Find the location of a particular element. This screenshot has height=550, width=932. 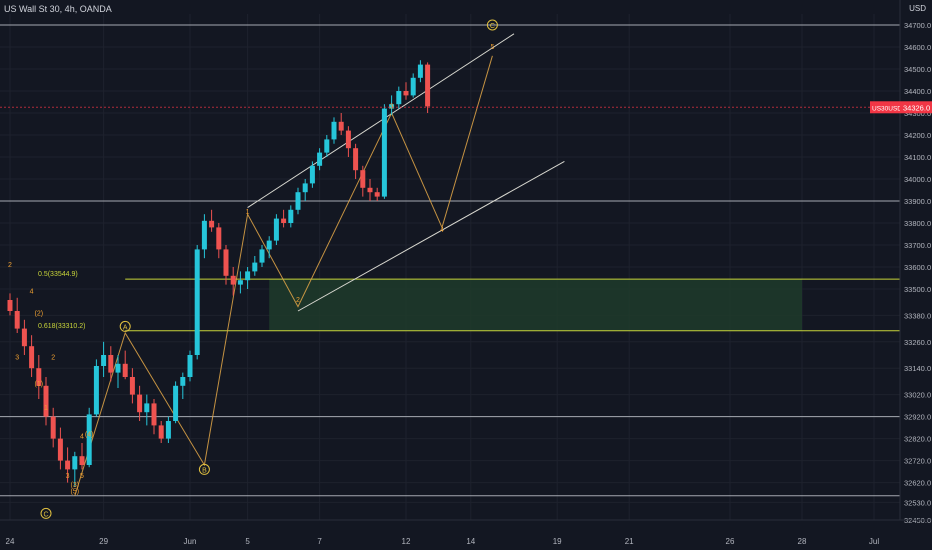

x-tick-label: 14 is located at coordinates (470, 541).